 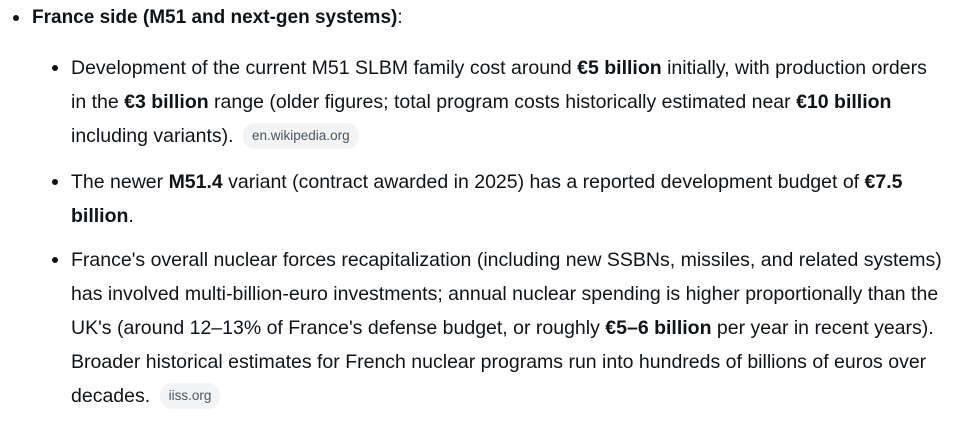 What do you see at coordinates (215, 17) in the screenshot?
I see `heading-label: France side (M51 and next-gen systems)` at bounding box center [215, 17].